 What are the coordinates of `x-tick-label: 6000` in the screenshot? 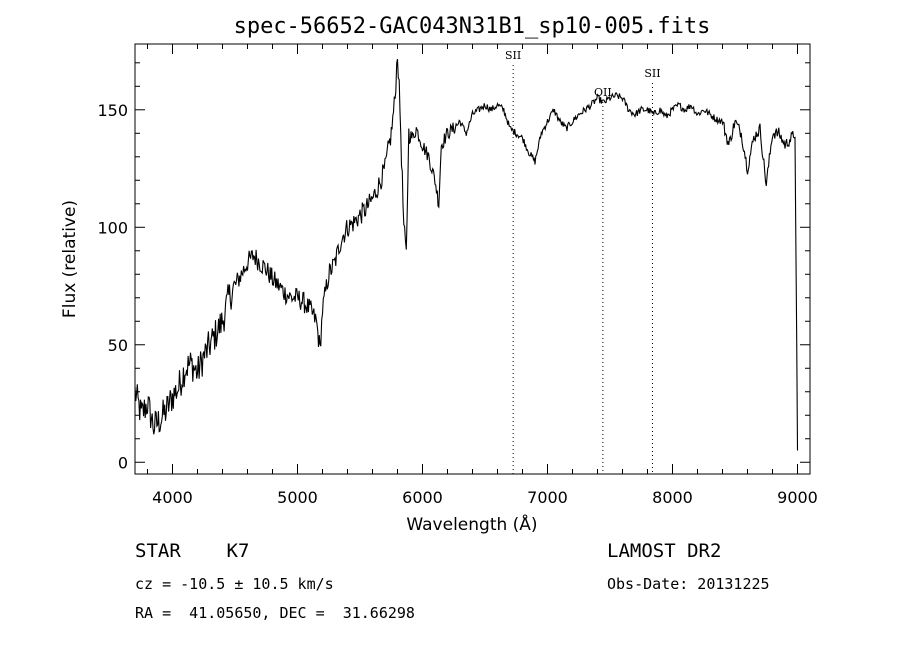 It's located at (422, 497).